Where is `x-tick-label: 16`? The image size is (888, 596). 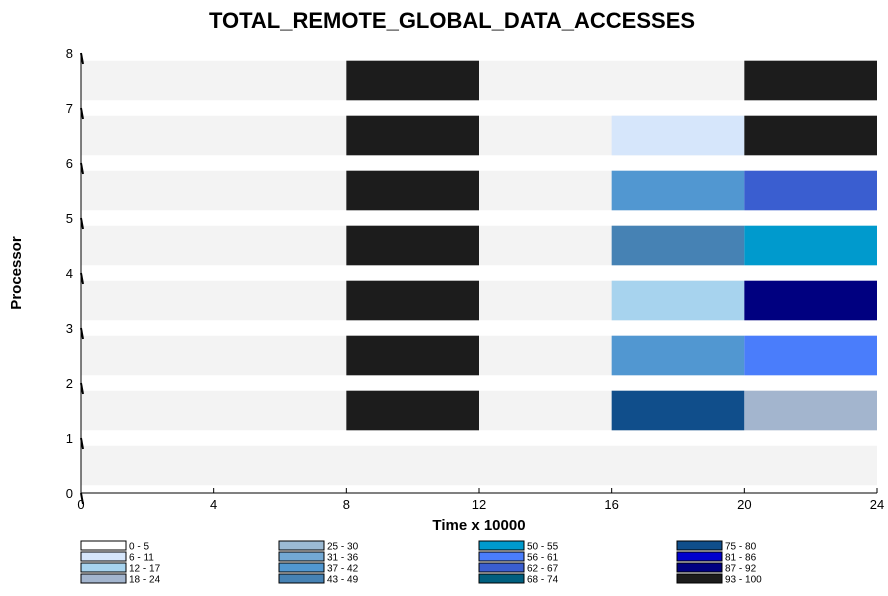 x-tick-label: 16 is located at coordinates (611, 504).